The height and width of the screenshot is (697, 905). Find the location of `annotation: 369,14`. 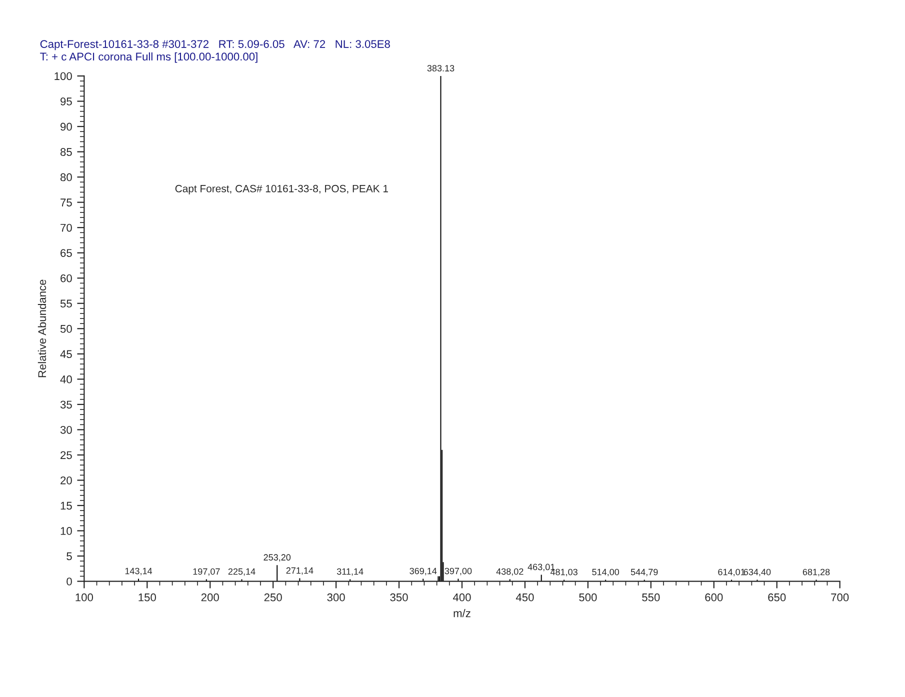

annotation: 369,14 is located at coordinates (423, 572).